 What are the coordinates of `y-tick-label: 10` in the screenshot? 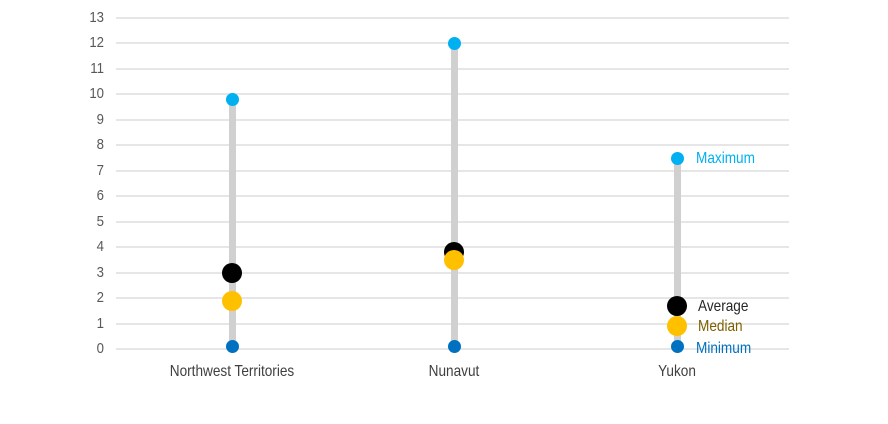 It's located at (96, 94).